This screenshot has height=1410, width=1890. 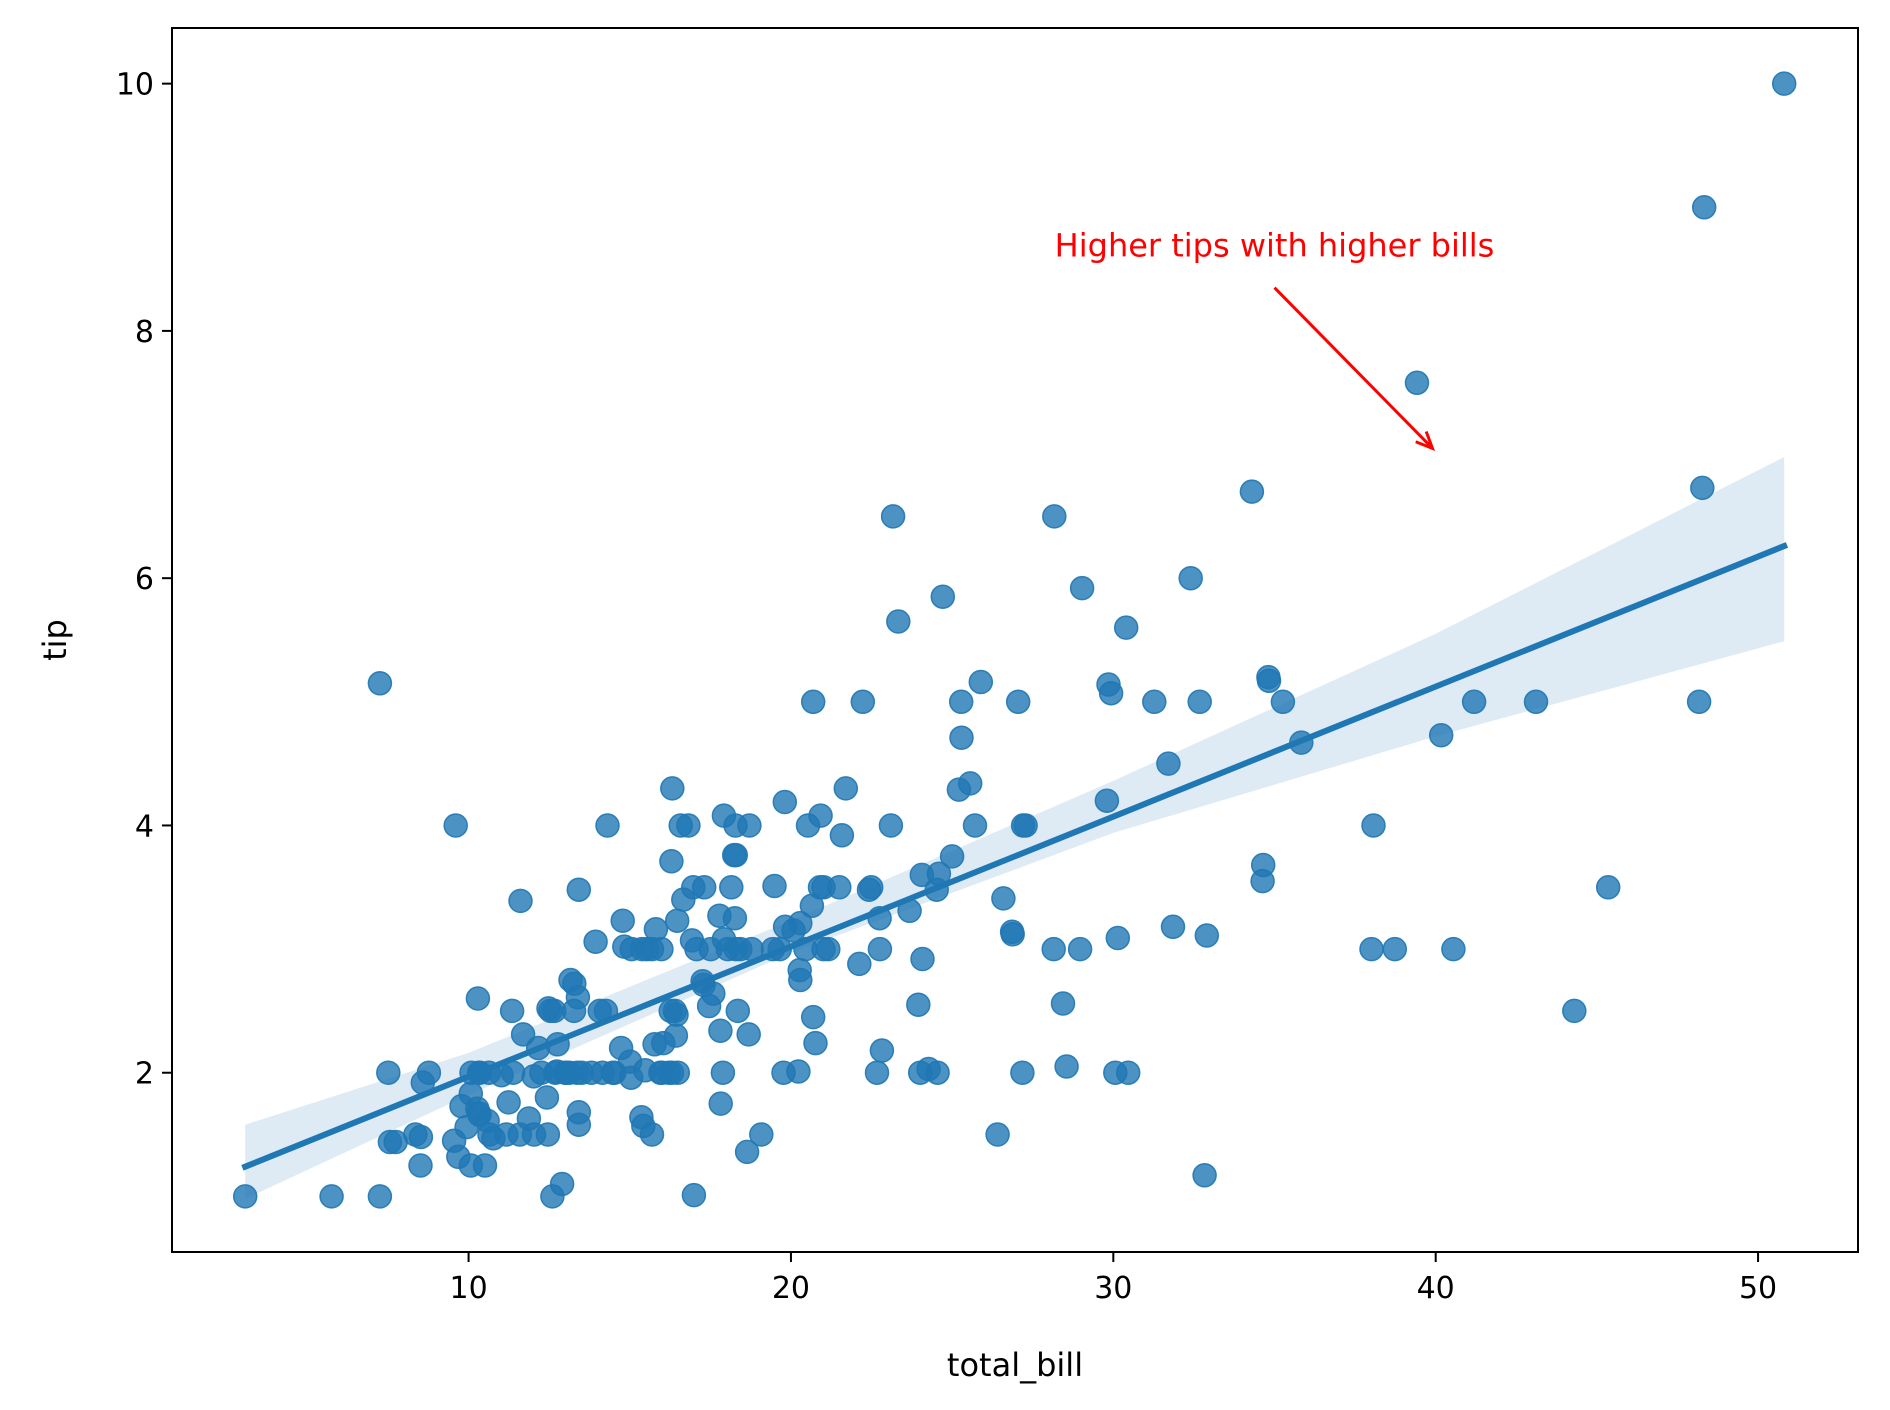 What do you see at coordinates (135, 85) in the screenshot?
I see `y-tick-label: 10` at bounding box center [135, 85].